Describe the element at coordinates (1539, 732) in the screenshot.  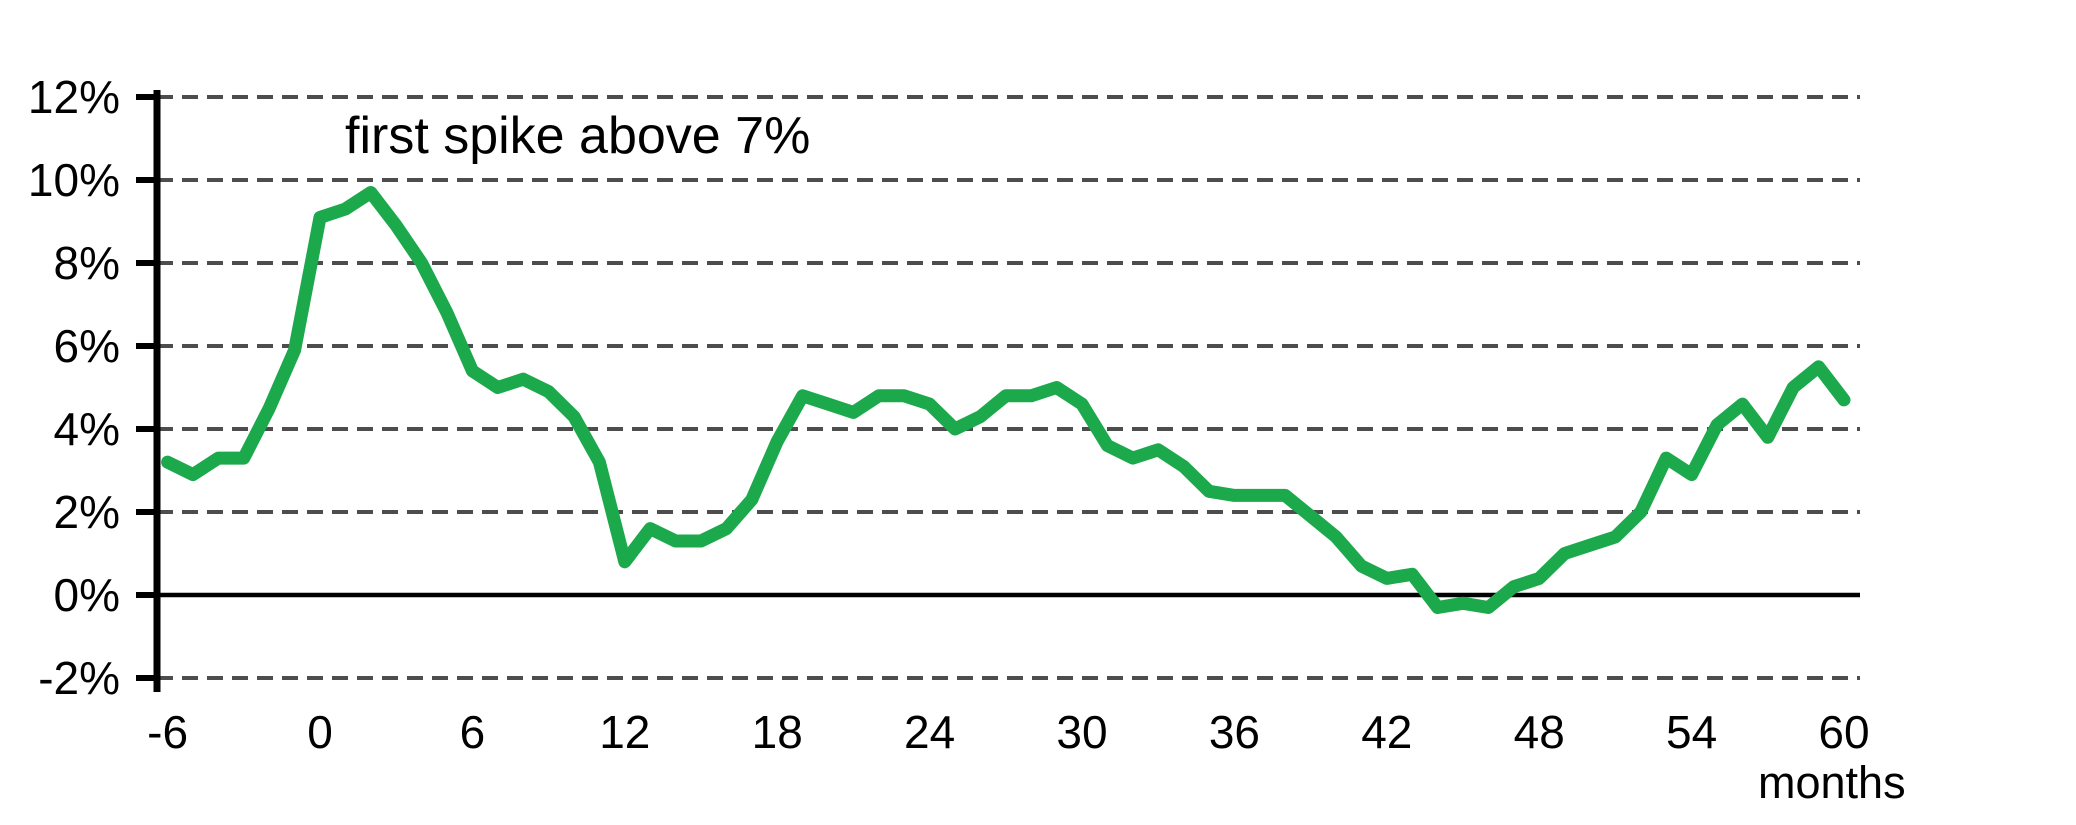
I see `x-tick-label-48: 48` at that location.